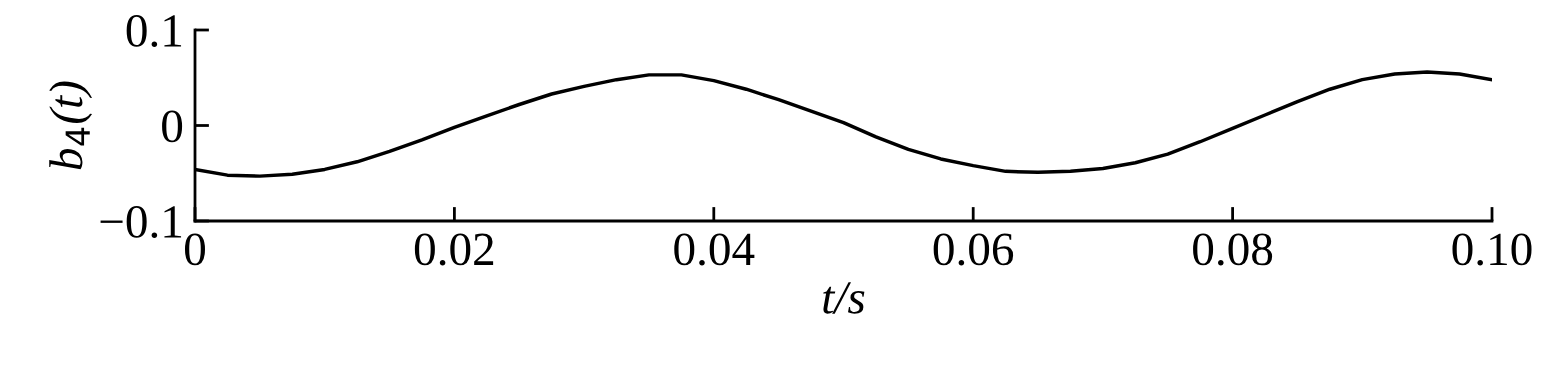  What do you see at coordinates (172, 126) in the screenshot?
I see `y-tick-label: 0` at bounding box center [172, 126].